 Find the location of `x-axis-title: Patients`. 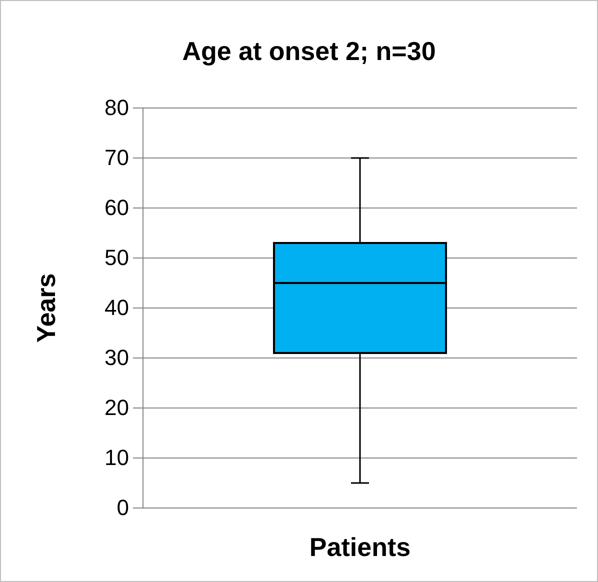

x-axis-title: Patients is located at coordinates (360, 547).